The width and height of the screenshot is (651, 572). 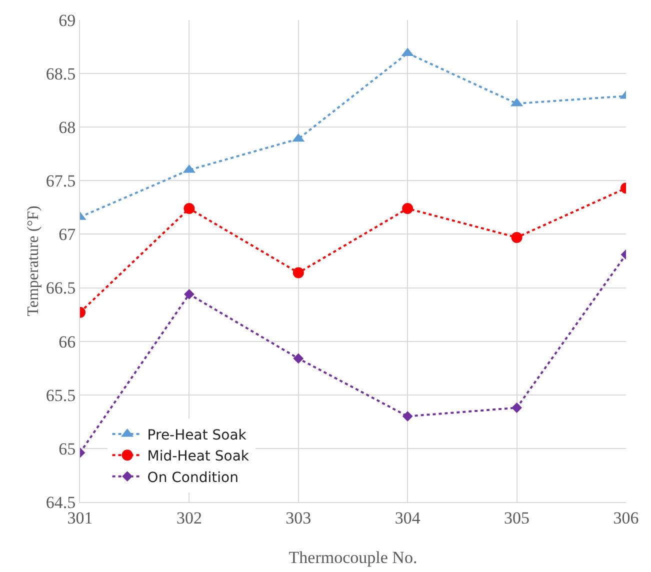 I want to click on y-tick-label: 68, so click(x=67, y=128).